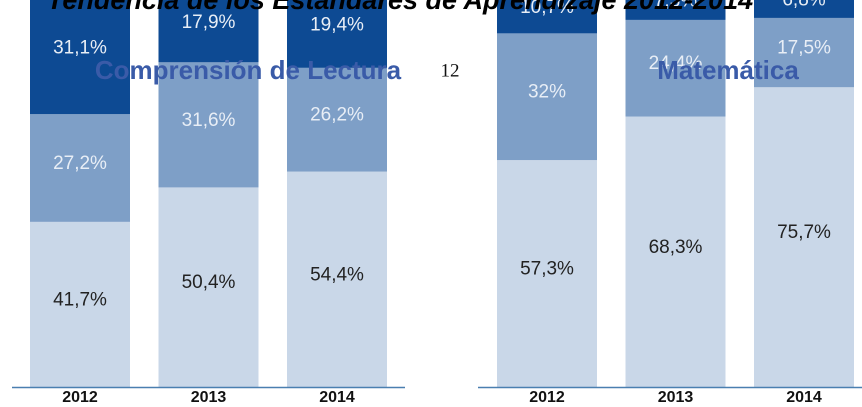 This screenshot has width=862, height=407. What do you see at coordinates (728, 70) in the screenshot?
I see `chart-subtitle: Matemática` at bounding box center [728, 70].